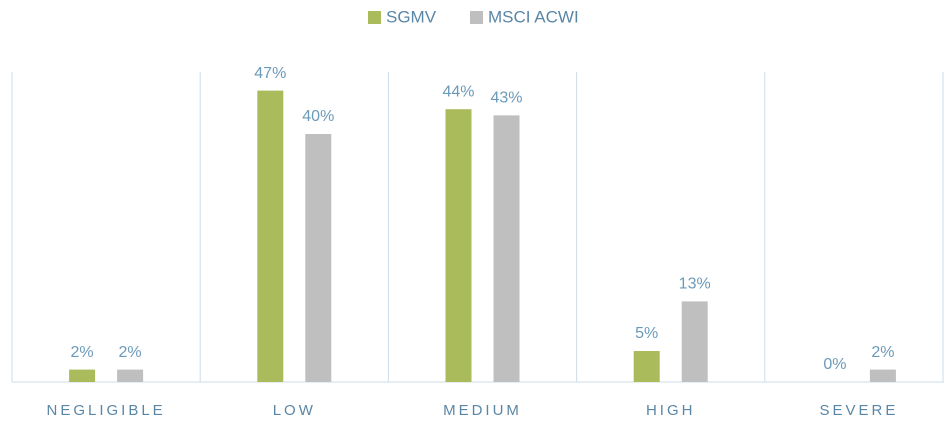 The image size is (944, 426). Describe the element at coordinates (695, 284) in the screenshot. I see `data-label: 13%` at that location.